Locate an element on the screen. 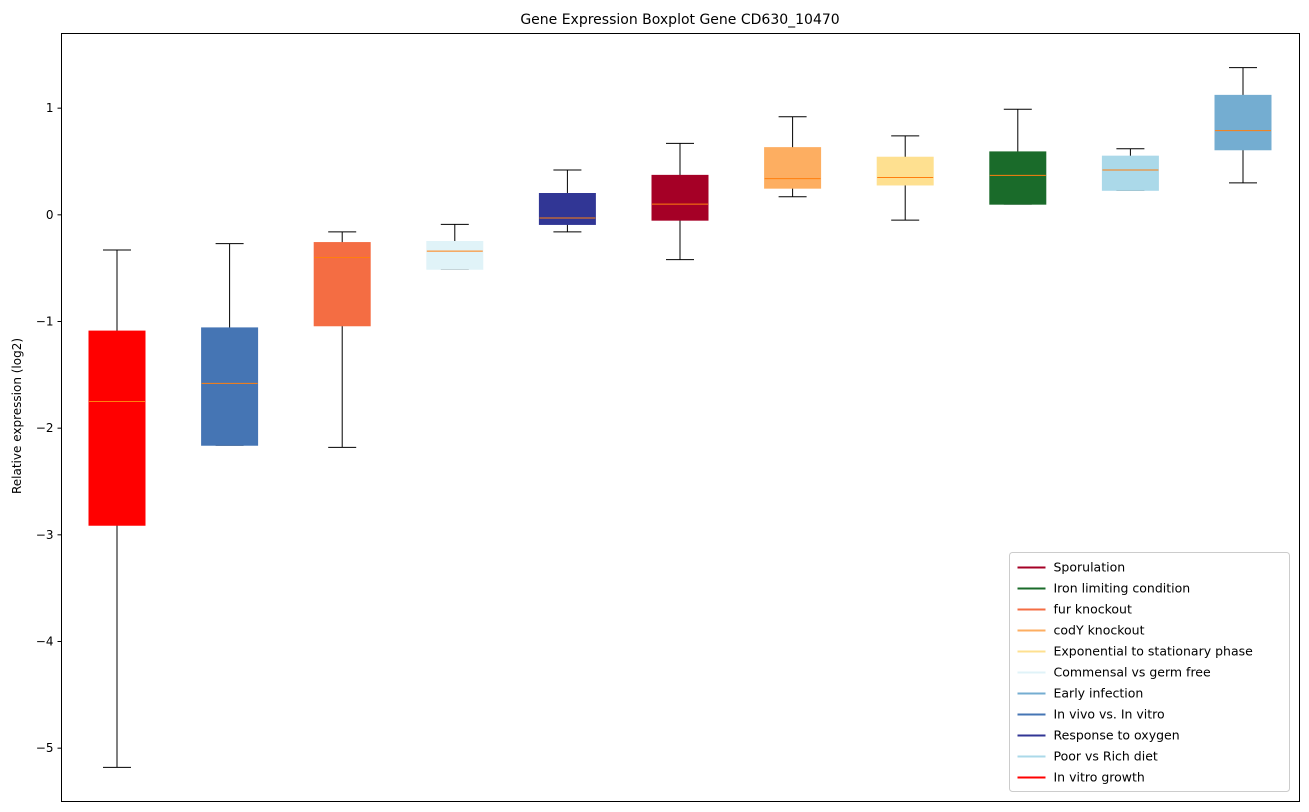 The height and width of the screenshot is (812, 1309). legend-label: Iron limiting condition is located at coordinates (1122, 588).